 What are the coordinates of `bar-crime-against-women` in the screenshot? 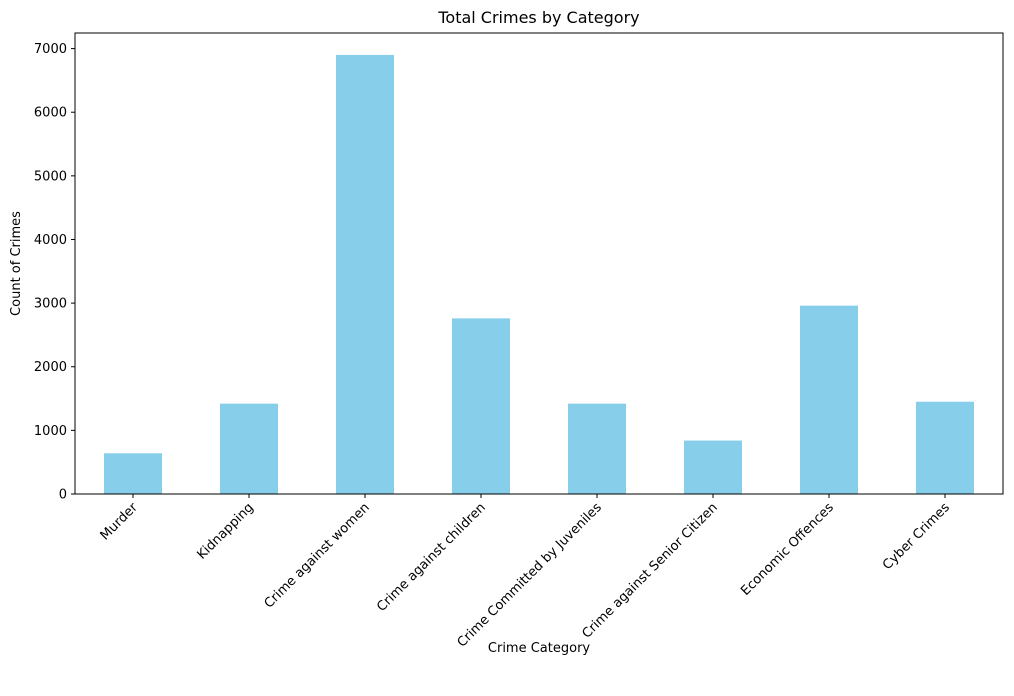 It's located at (365, 274).